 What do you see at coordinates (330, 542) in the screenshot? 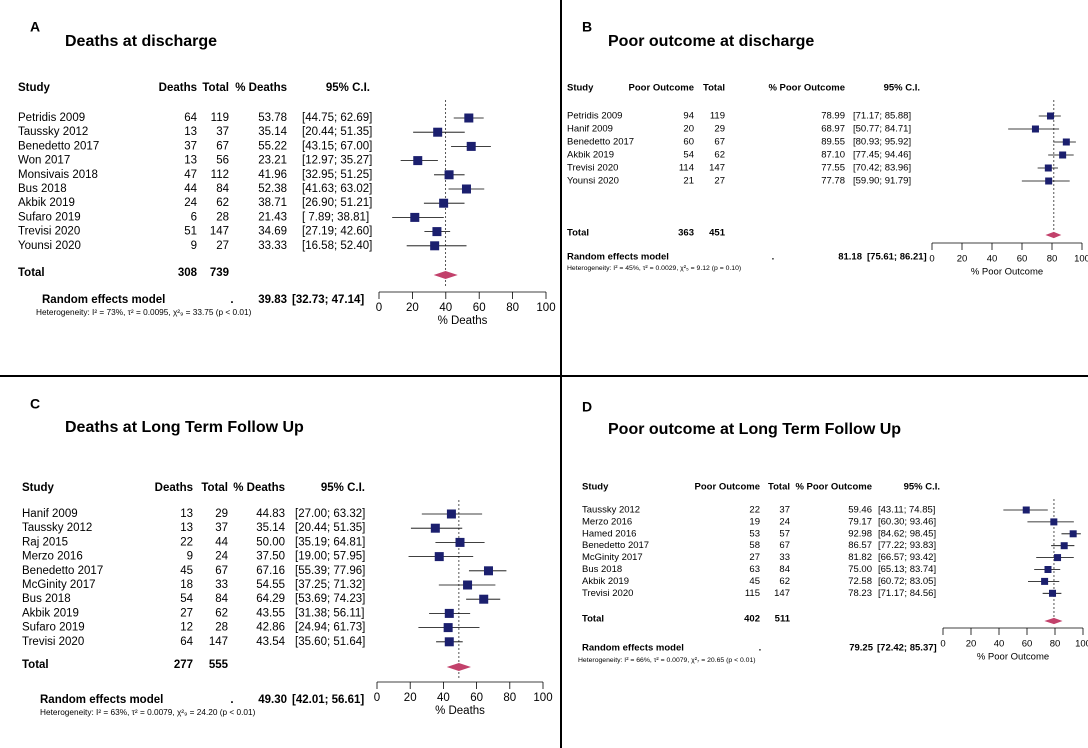
I see `confidence-interval: [35.19; 64.81]` at bounding box center [330, 542].